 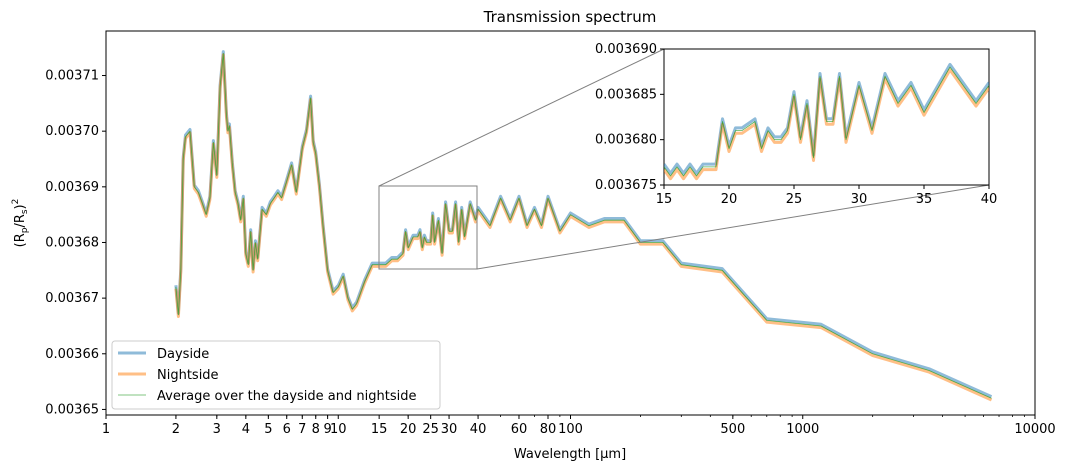 What do you see at coordinates (72, 187) in the screenshot?
I see `y-tick-label: 0.00369` at bounding box center [72, 187].